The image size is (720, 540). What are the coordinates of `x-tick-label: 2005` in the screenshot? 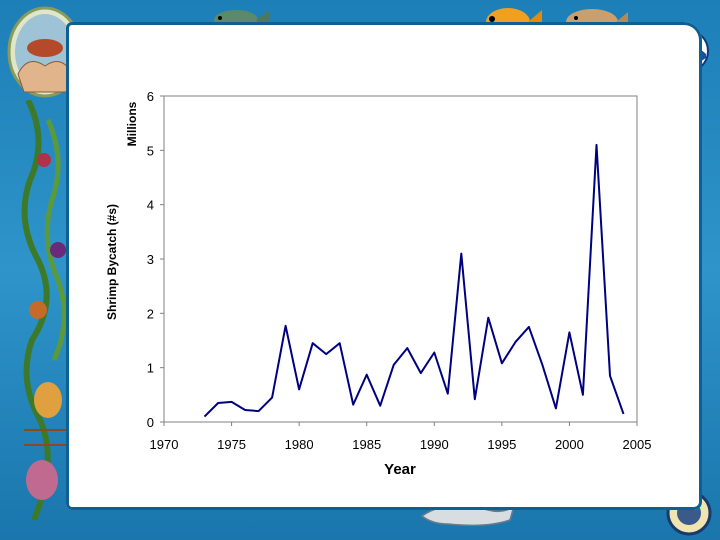 It's located at (637, 444).